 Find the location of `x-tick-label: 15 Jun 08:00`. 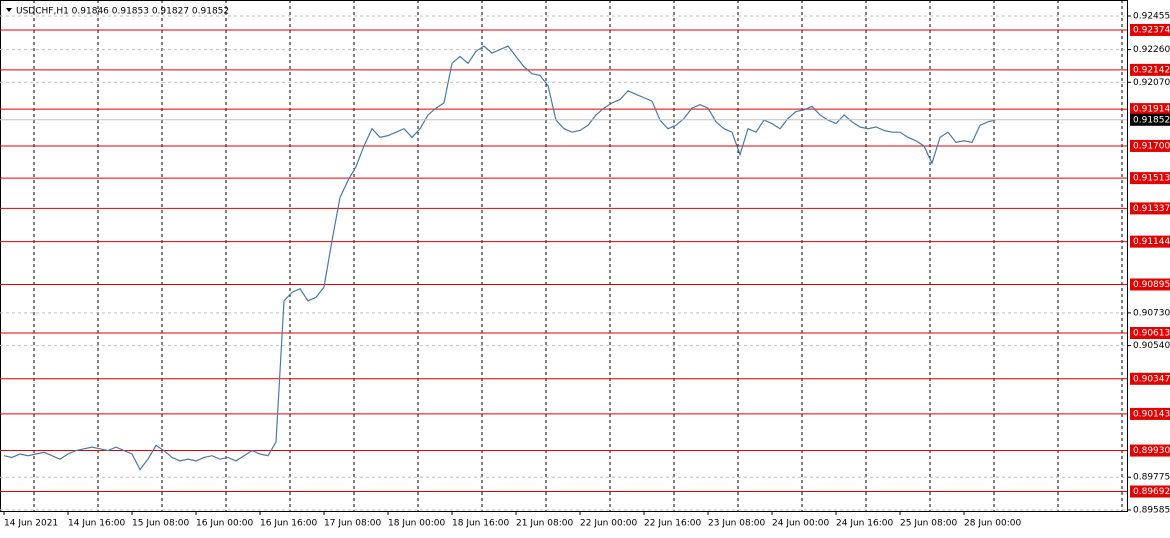

x-tick-label: 15 Jun 08:00 is located at coordinates (160, 524).